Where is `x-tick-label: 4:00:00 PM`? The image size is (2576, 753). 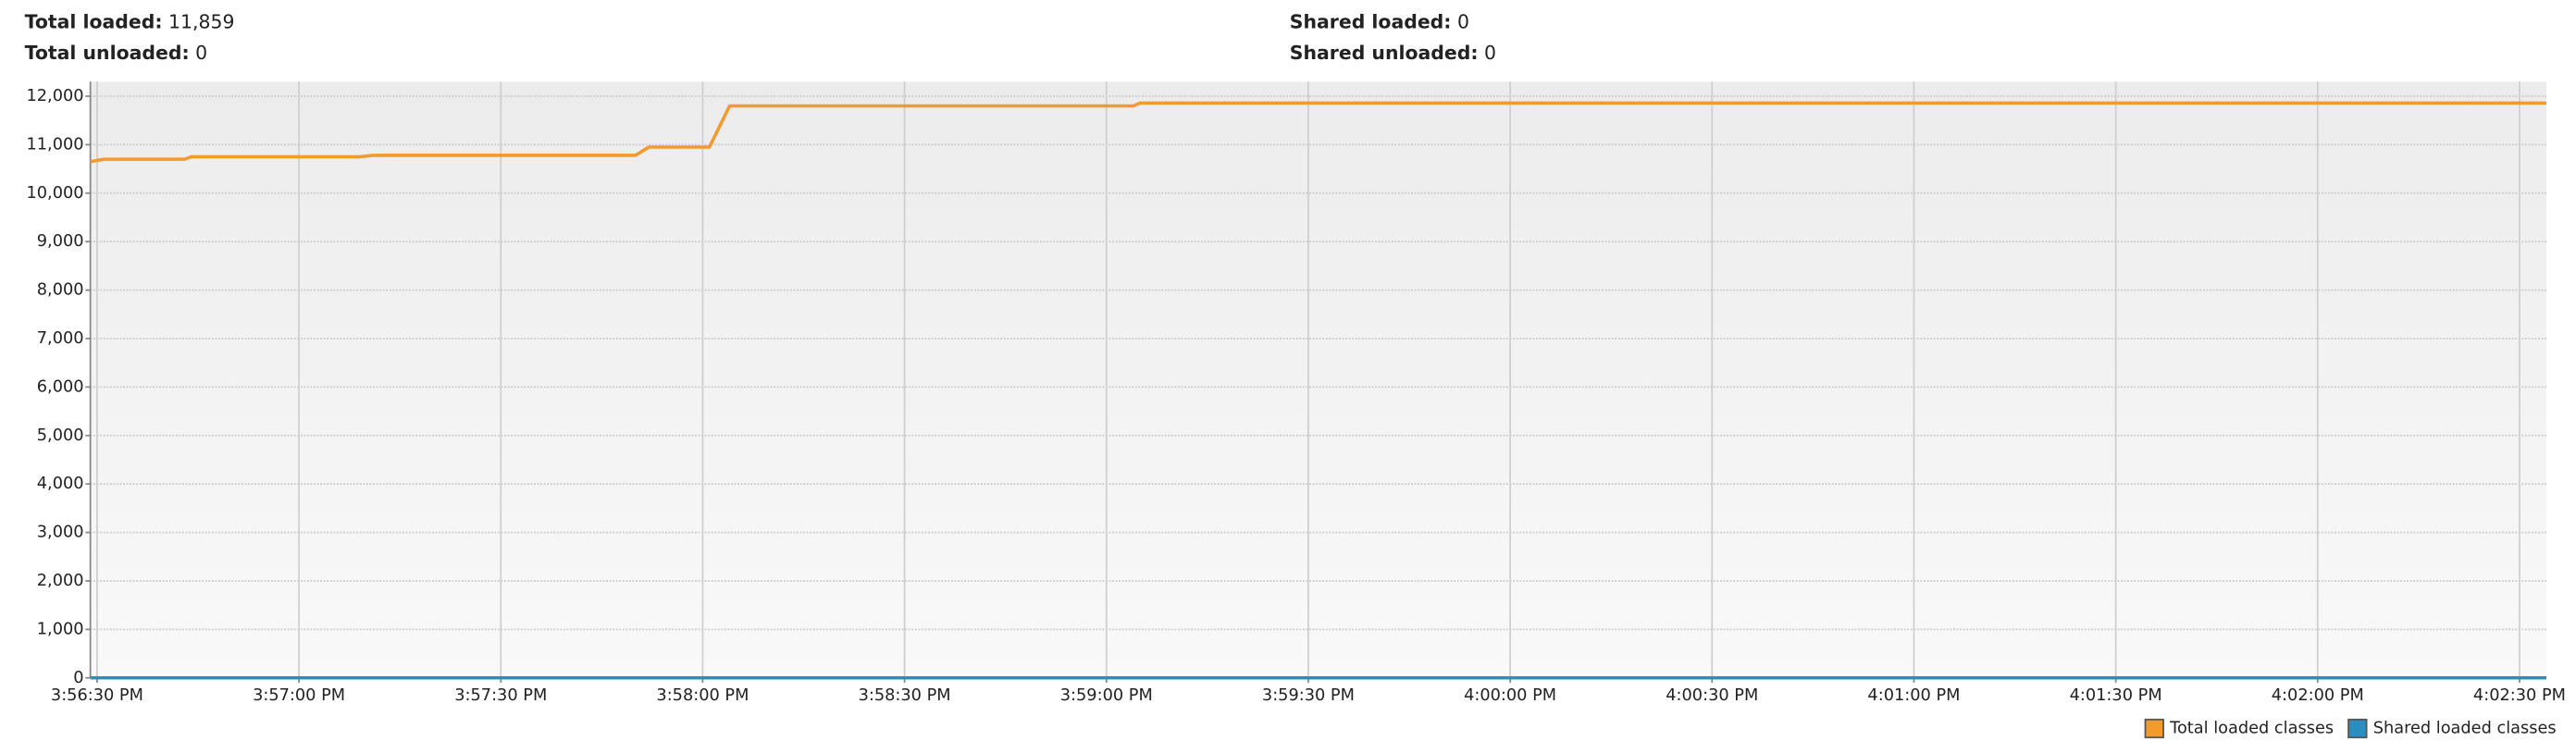
x-tick-label: 4:00:00 PM is located at coordinates (1510, 695).